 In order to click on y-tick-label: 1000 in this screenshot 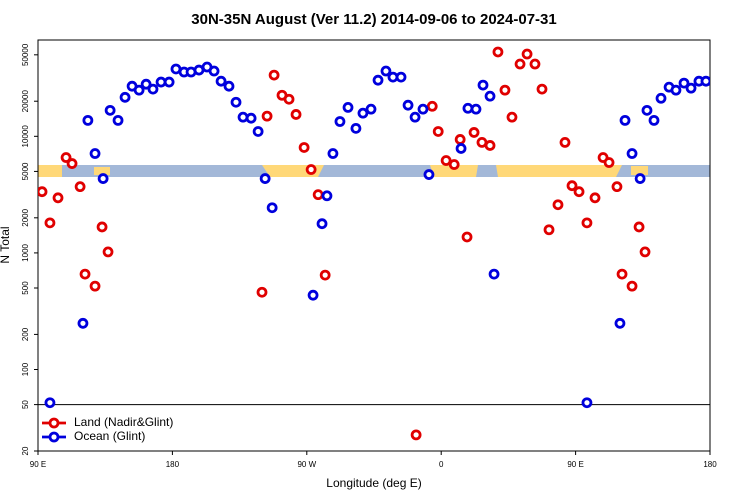, I will do `click(25, 252)`.